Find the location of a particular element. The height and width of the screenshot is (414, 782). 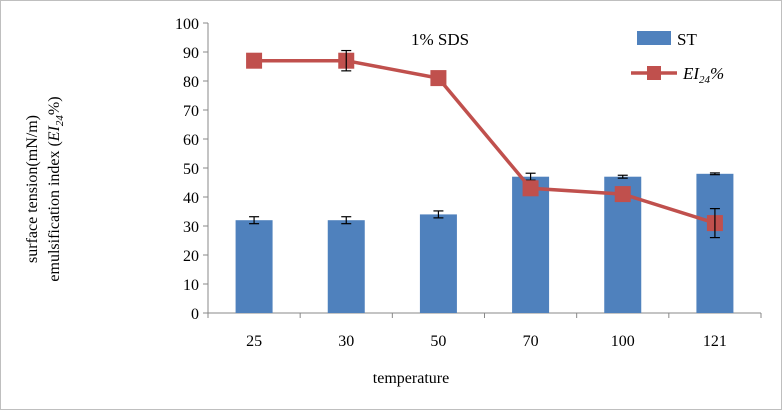

y-axis-title-line-2: emulsification index (EI24%) is located at coordinates (56, 188).